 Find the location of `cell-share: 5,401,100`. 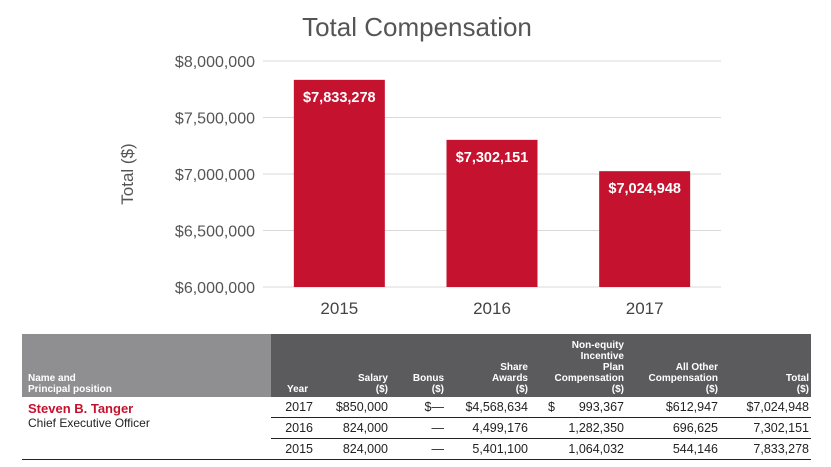

cell-share: 5,401,100 is located at coordinates (500, 449).